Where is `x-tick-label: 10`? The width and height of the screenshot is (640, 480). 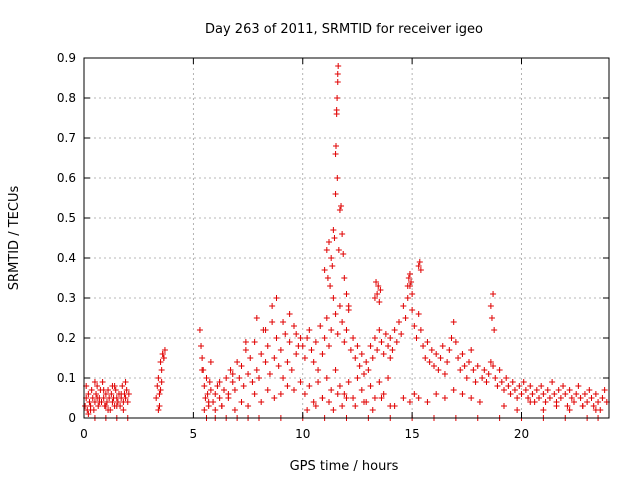 x-tick-label: 10 is located at coordinates (302, 434).